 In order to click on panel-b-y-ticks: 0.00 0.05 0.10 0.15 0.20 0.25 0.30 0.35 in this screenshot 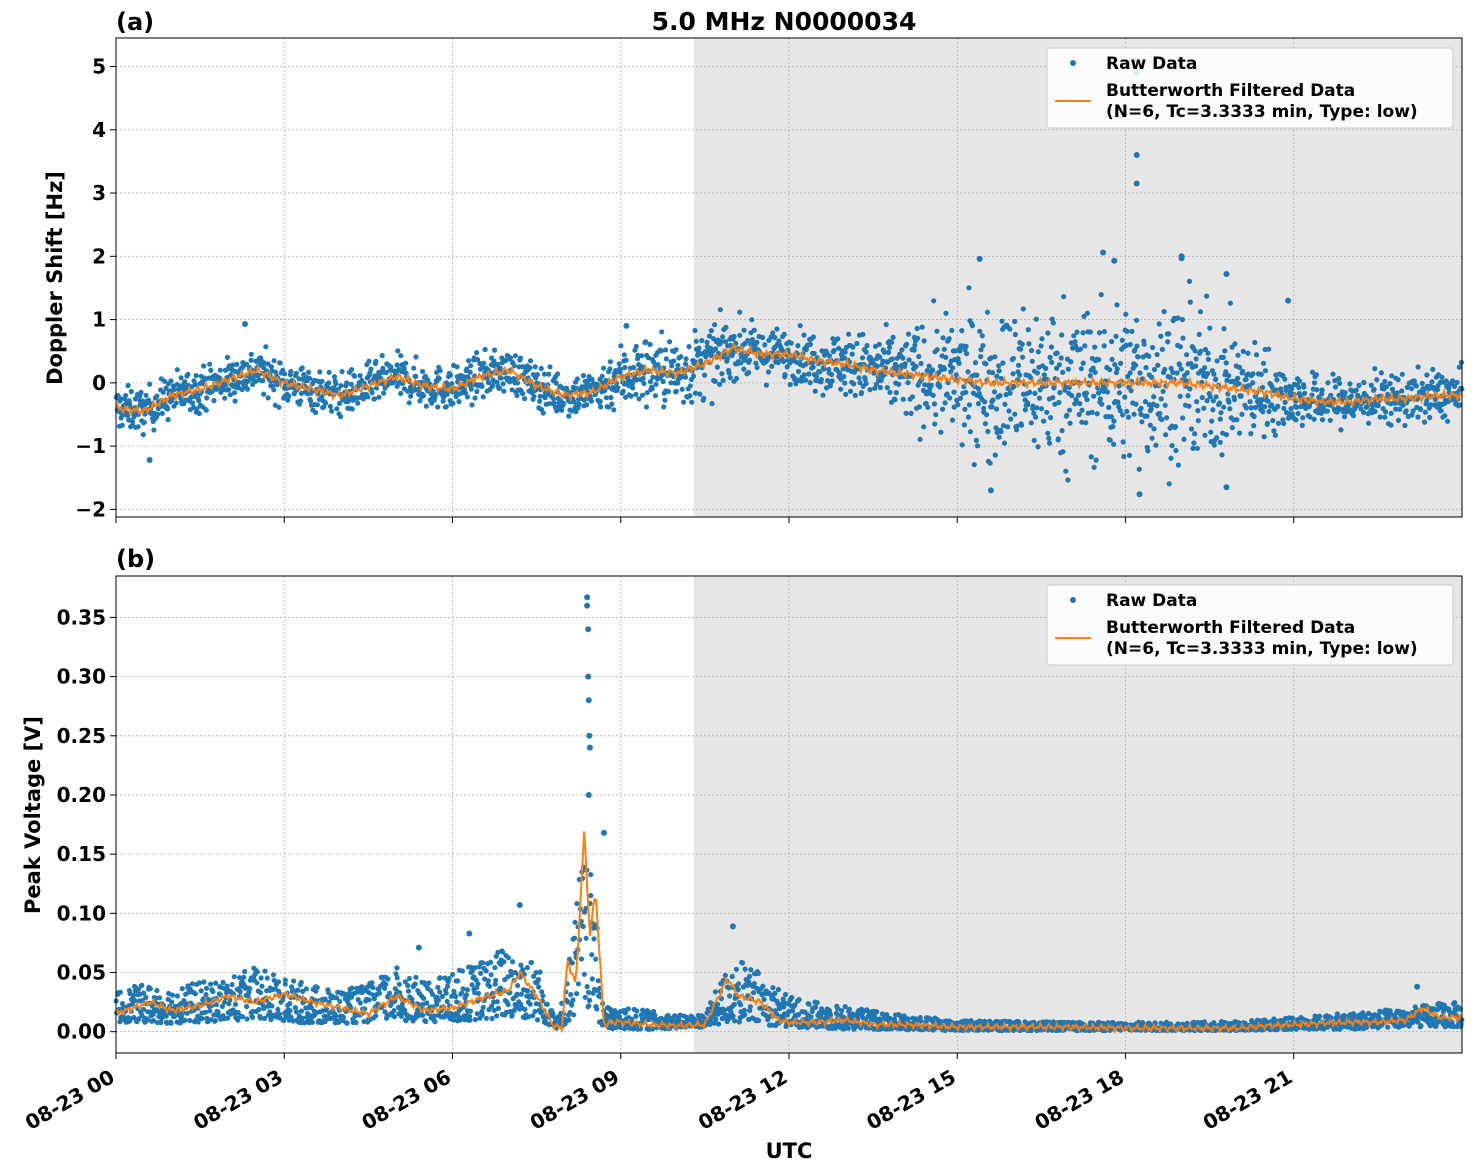, I will do `click(86, 824)`.